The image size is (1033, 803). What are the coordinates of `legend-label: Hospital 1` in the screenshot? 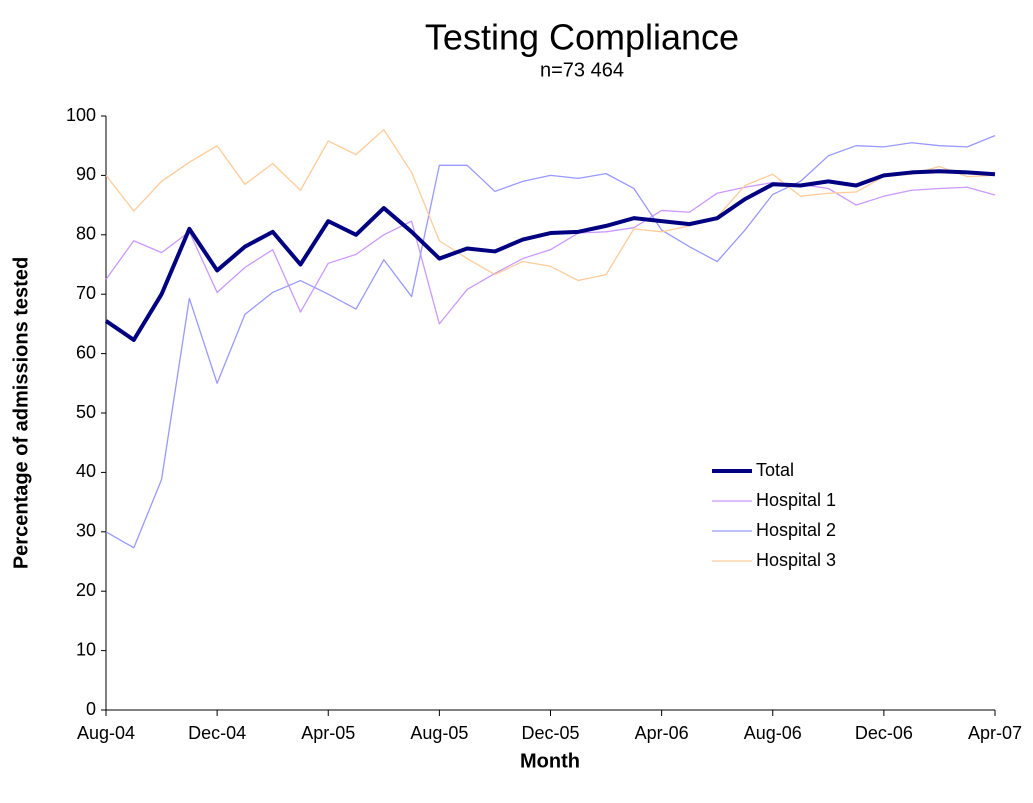 It's located at (796, 500).